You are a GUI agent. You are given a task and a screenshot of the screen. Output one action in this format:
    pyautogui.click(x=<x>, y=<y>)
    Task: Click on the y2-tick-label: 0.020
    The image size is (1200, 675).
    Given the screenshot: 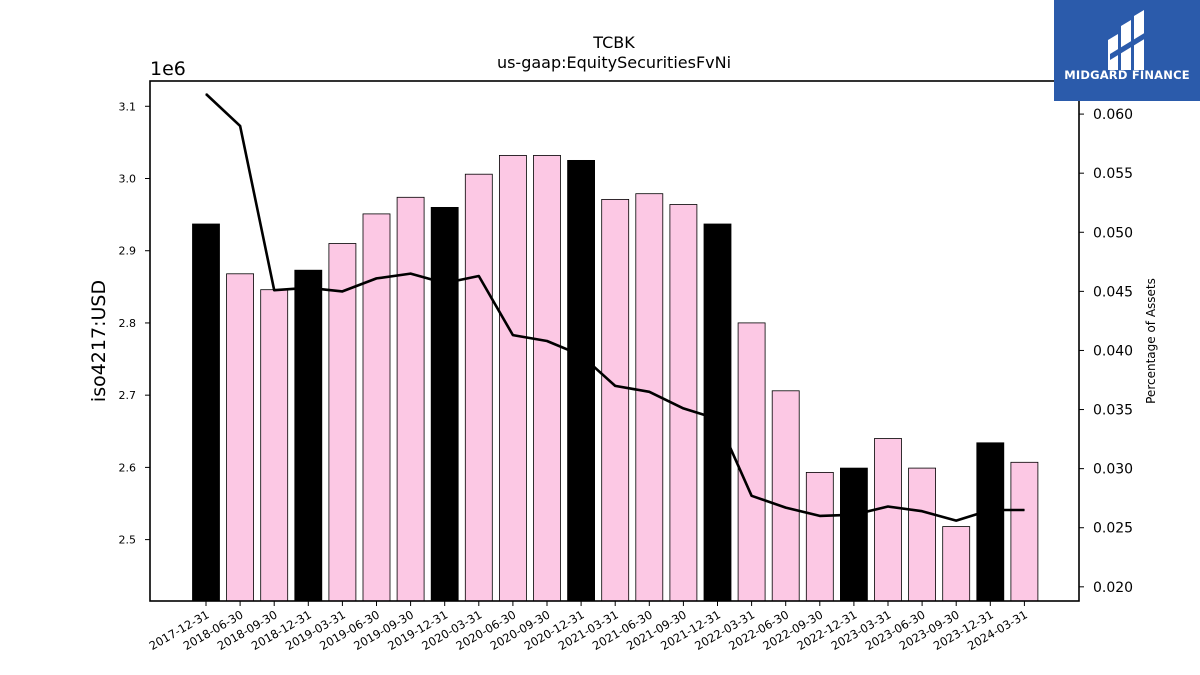 What is the action you would take?
    pyautogui.click(x=1113, y=588)
    